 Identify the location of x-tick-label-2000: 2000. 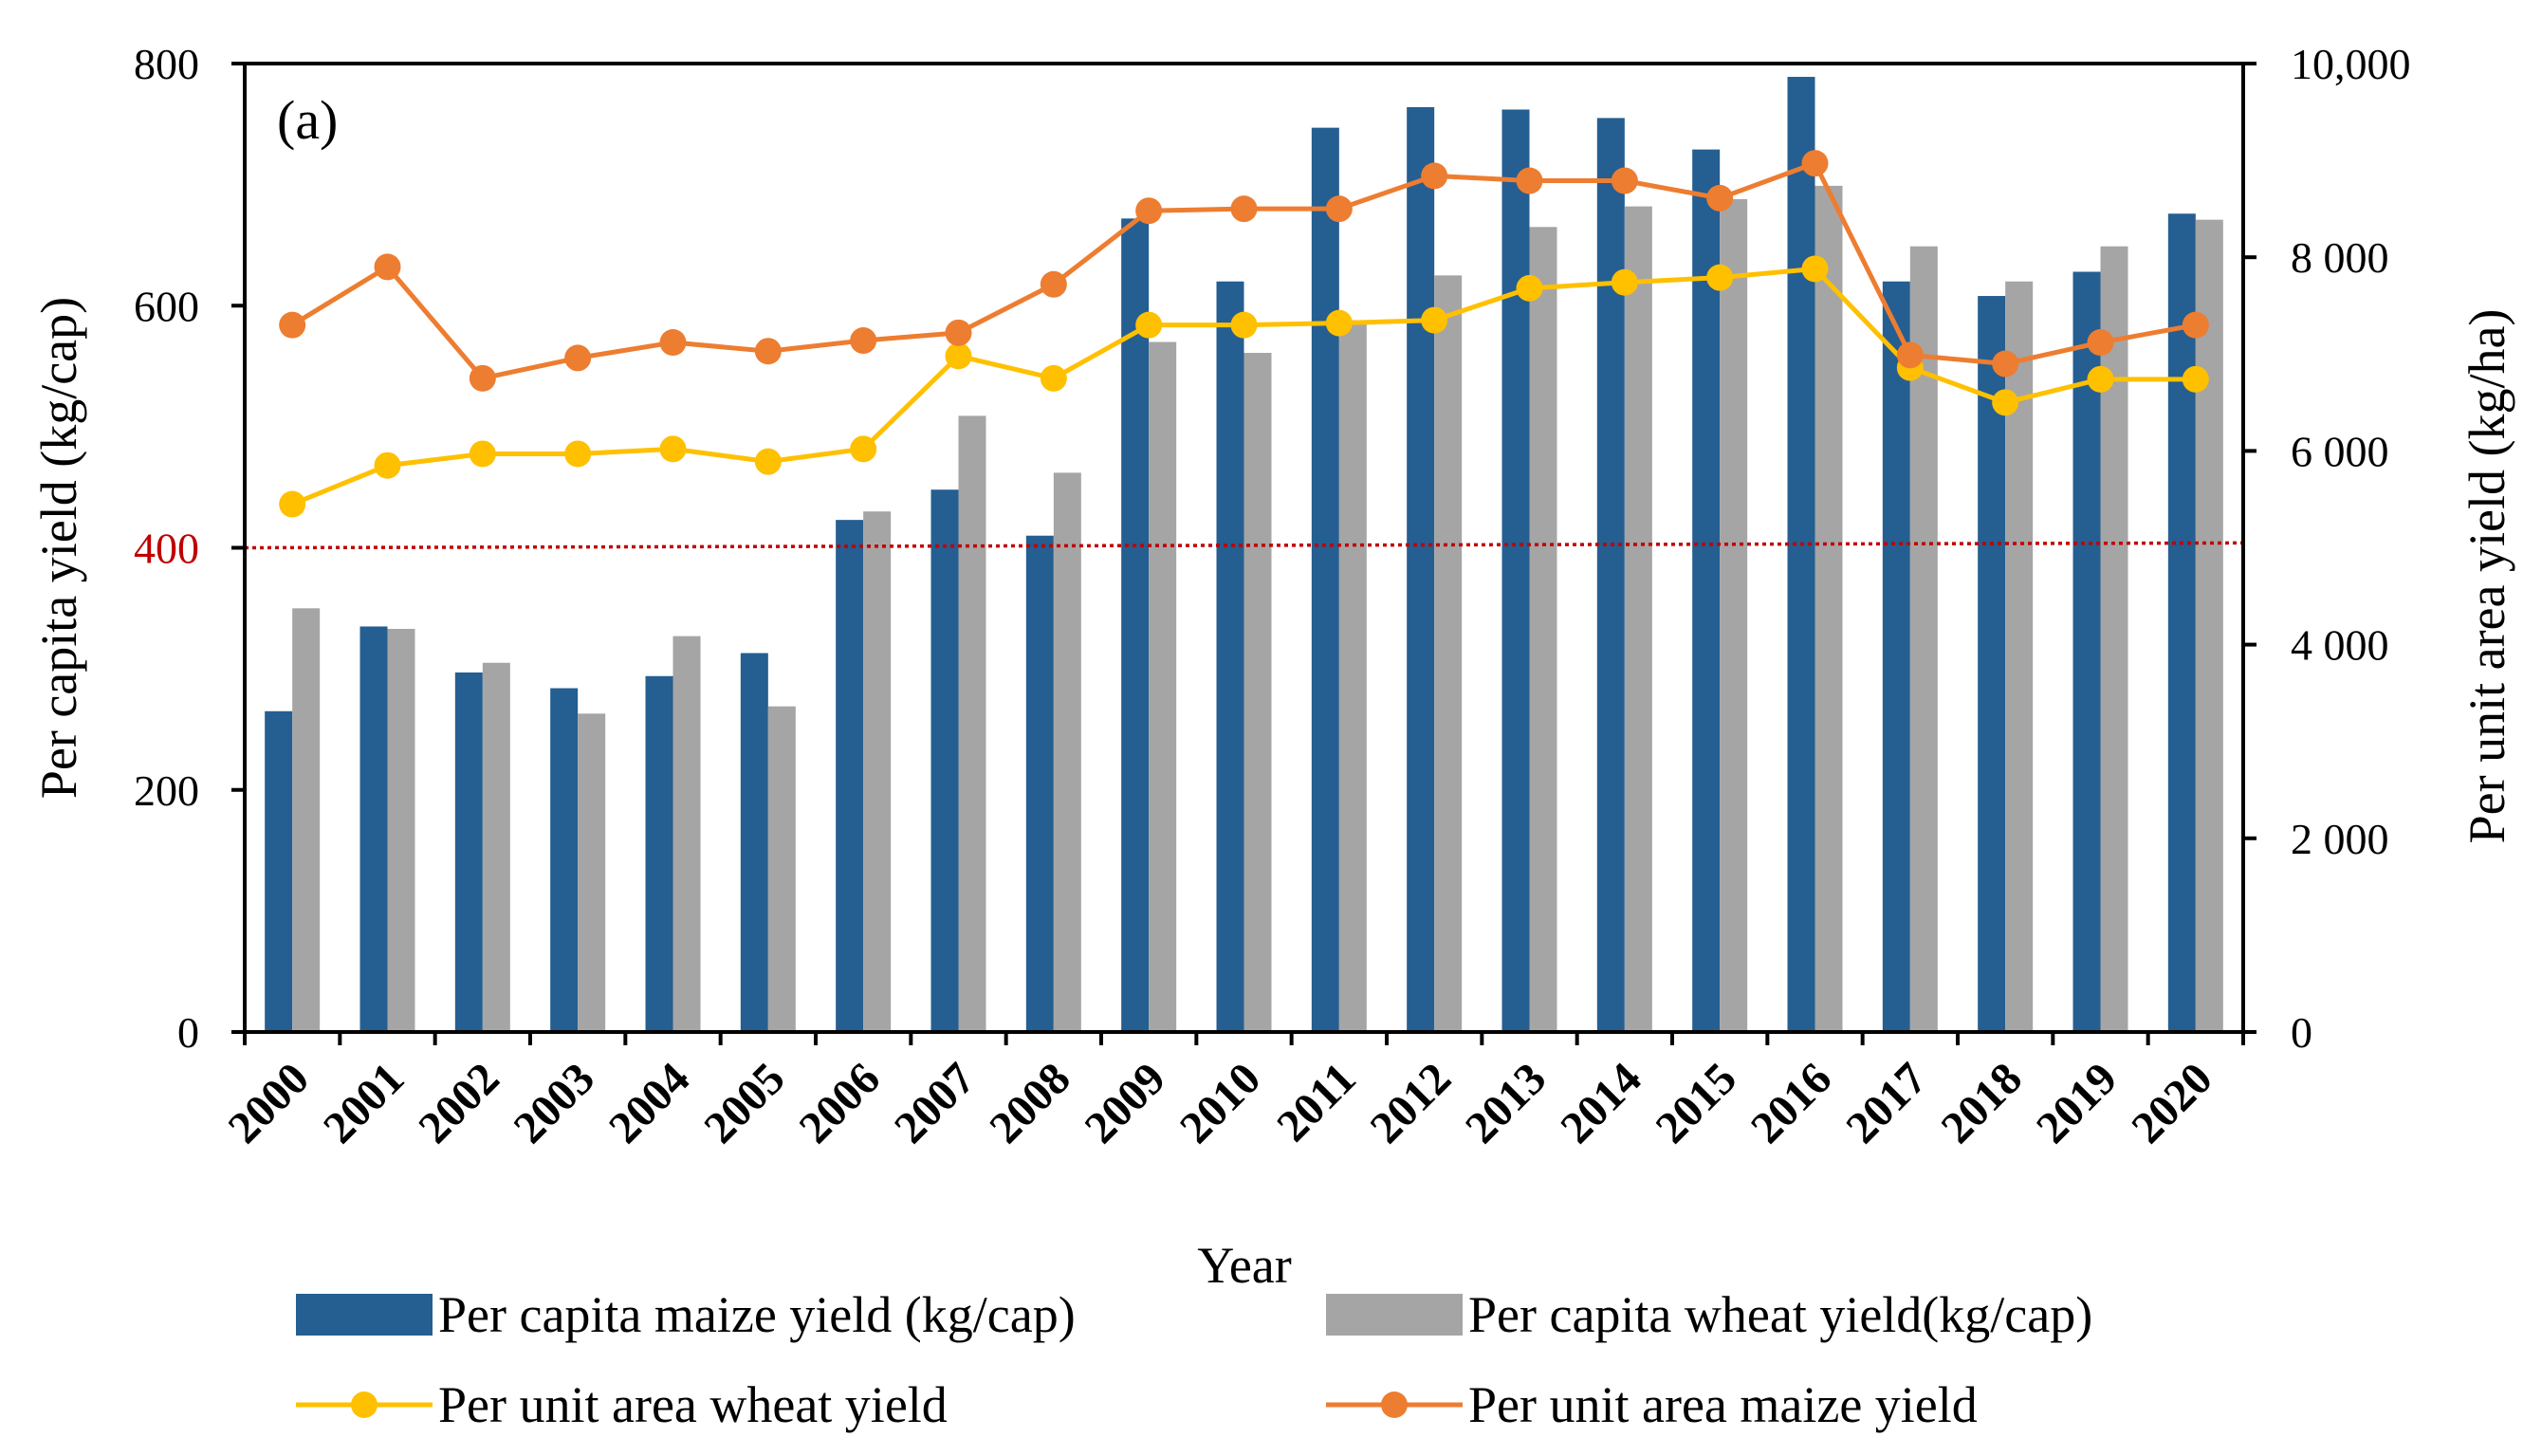
(269, 1103).